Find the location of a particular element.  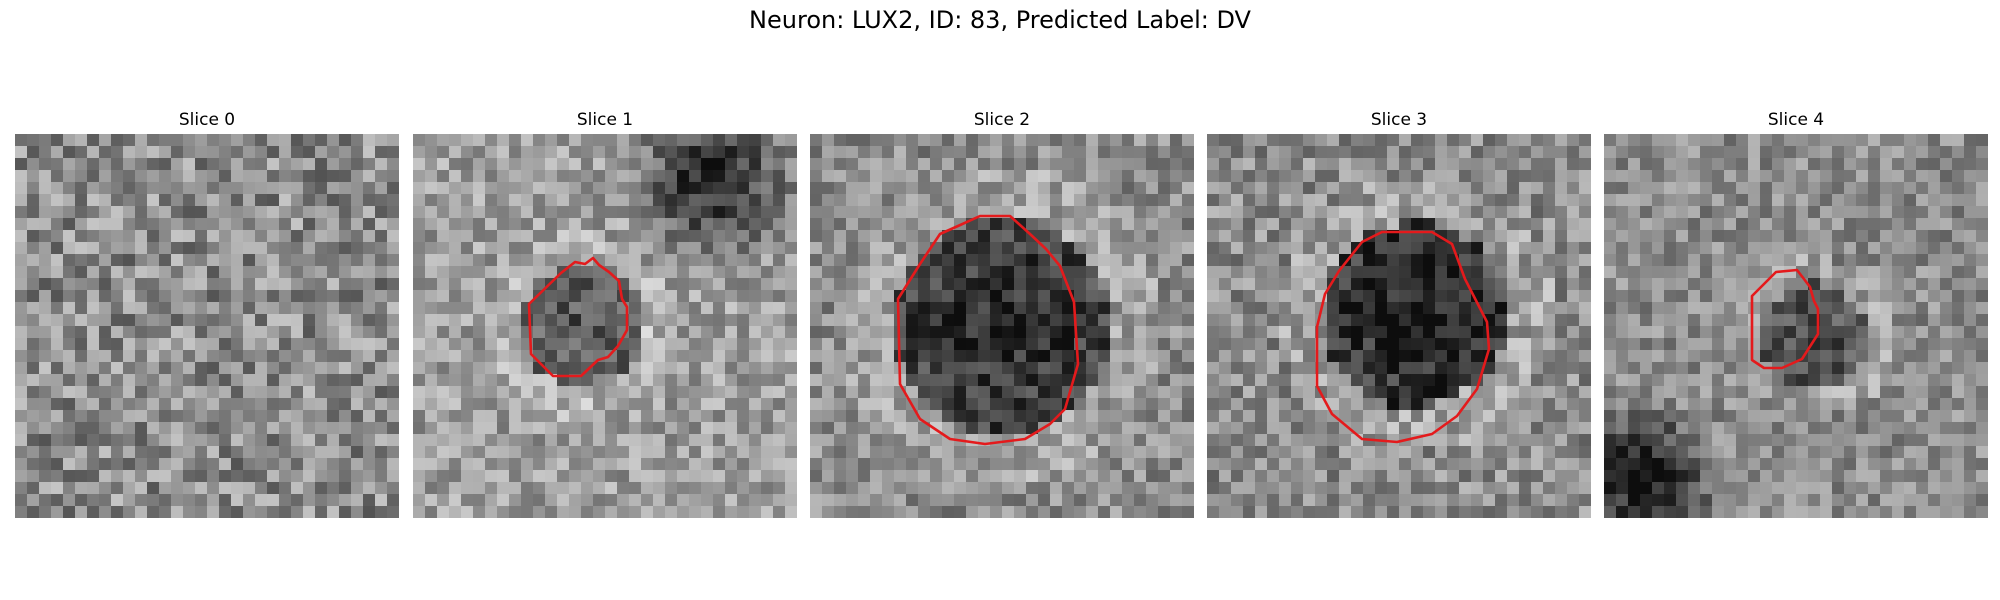

slice-panel-2: Slice 2 is located at coordinates (1002, 313).